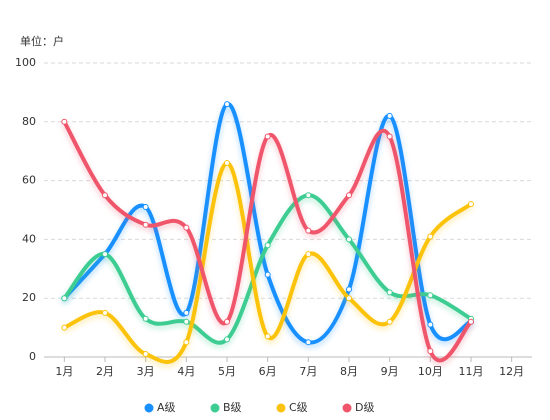 The height and width of the screenshot is (420, 550). I want to click on legend-label: C级, so click(298, 407).